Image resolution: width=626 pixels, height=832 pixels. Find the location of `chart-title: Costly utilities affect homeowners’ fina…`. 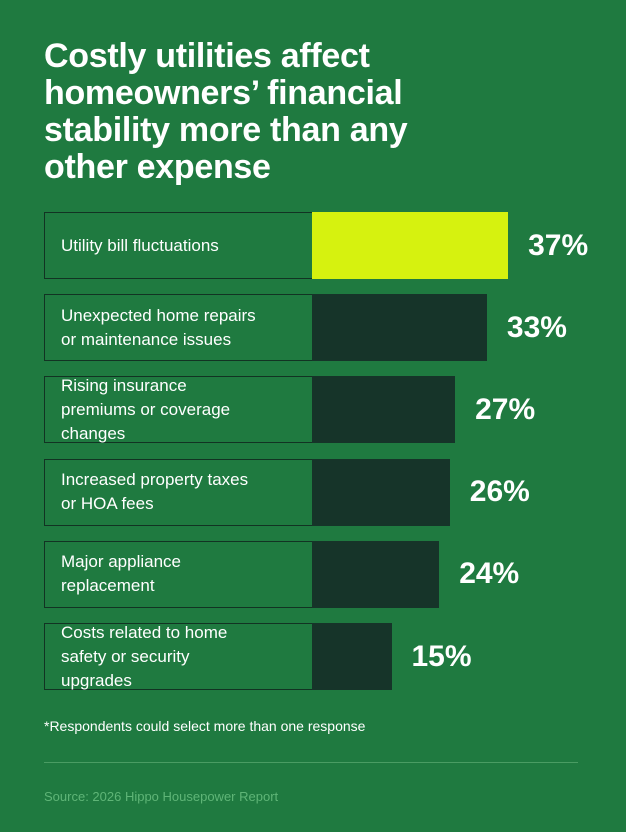

chart-title: Costly utilities affect homeowners’ fina… is located at coordinates (226, 111).